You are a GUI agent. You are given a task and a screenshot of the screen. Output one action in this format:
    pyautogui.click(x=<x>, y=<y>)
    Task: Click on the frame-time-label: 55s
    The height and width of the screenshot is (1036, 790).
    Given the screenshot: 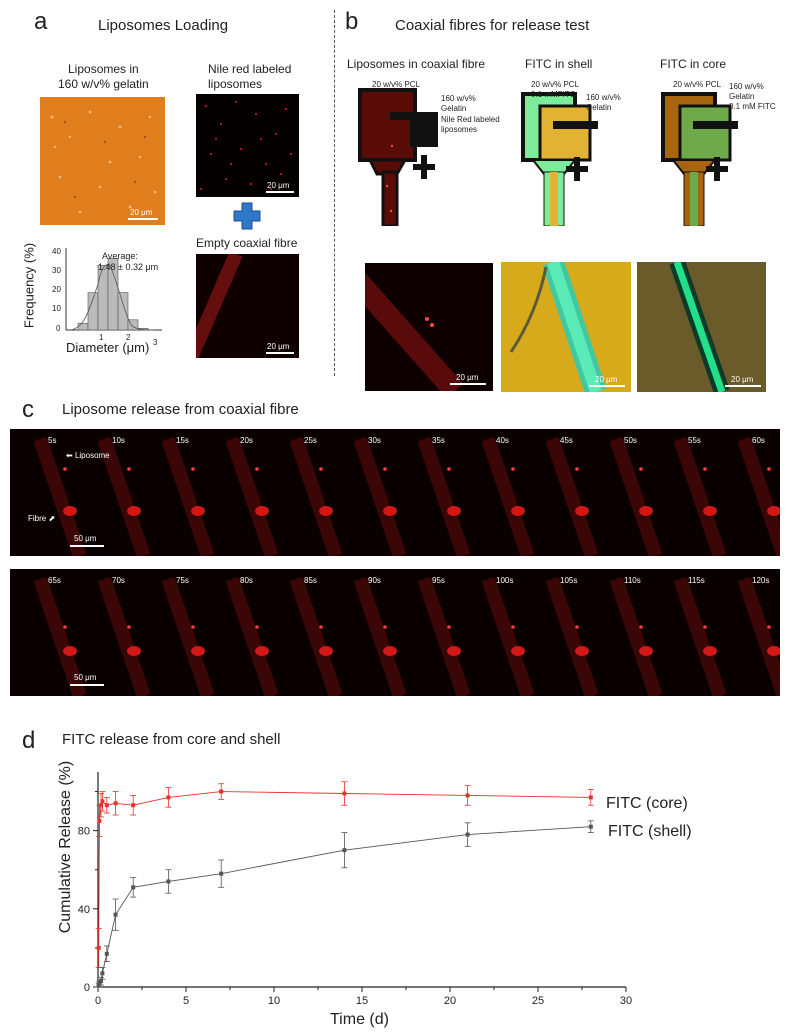 What is the action you would take?
    pyautogui.click(x=694, y=440)
    